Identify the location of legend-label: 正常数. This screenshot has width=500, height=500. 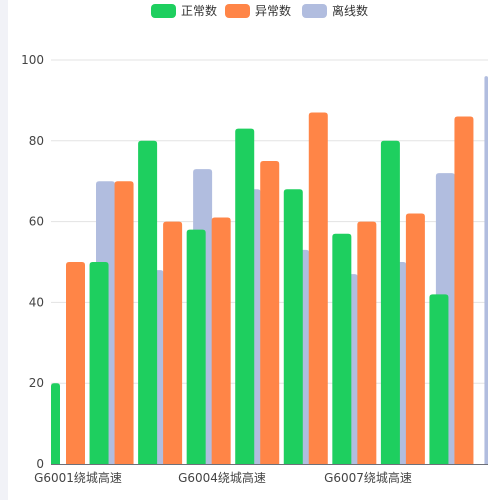
(199, 10).